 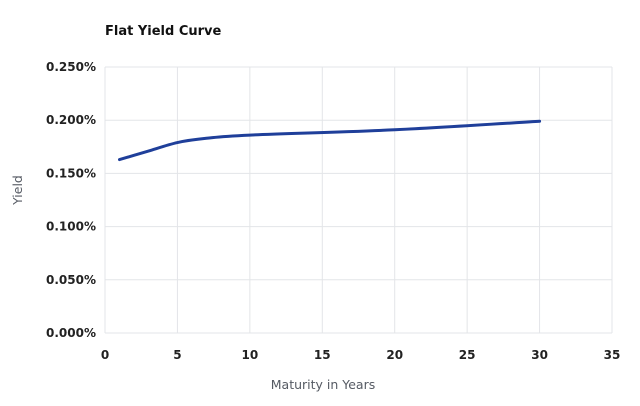 What do you see at coordinates (361, 355) in the screenshot?
I see `x-tick-labels: 0 5 10 15 20 25 30 35` at bounding box center [361, 355].